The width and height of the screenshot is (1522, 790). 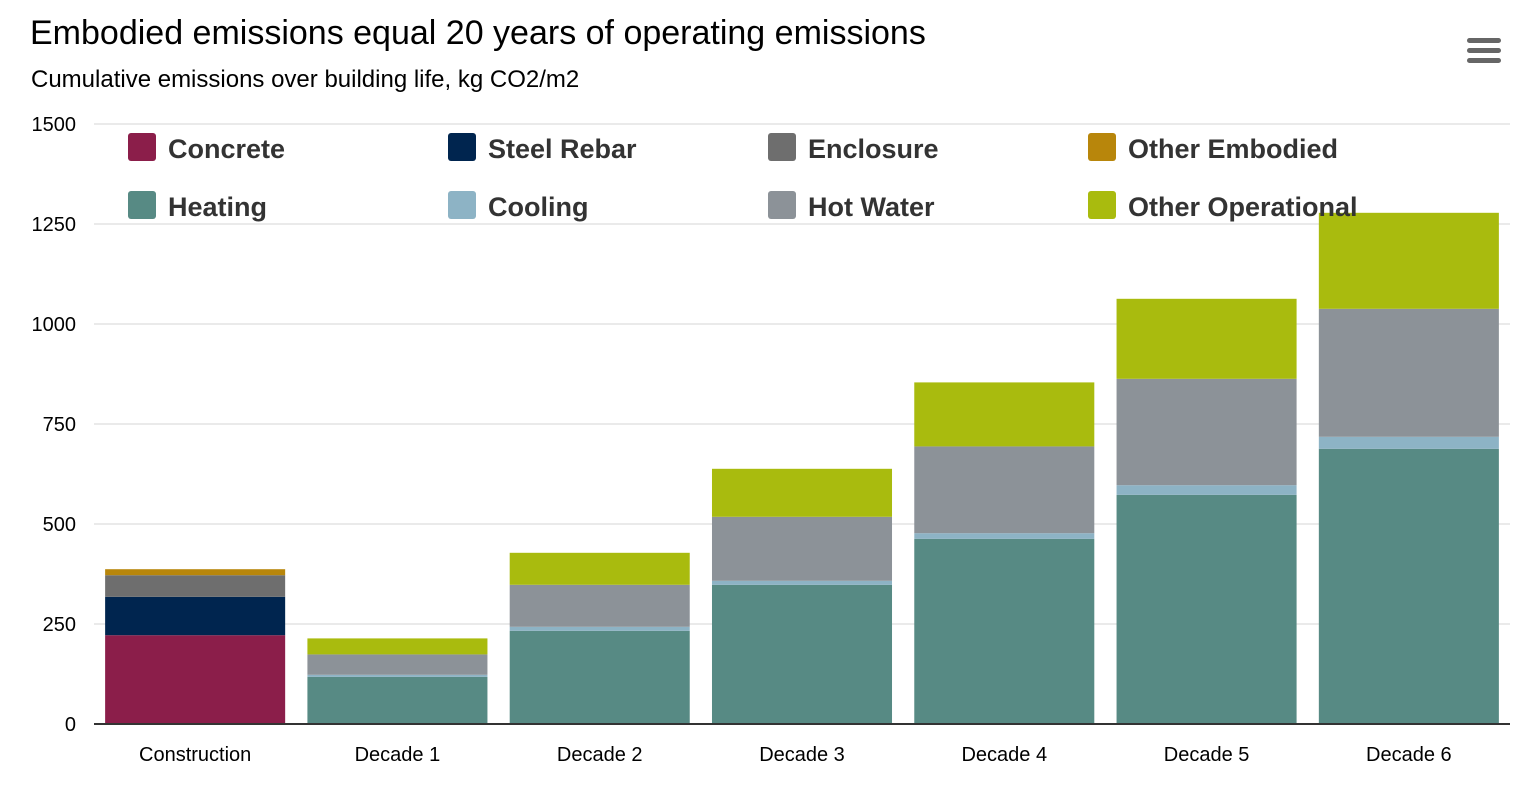 I want to click on y-tick-label: 500, so click(x=59, y=525).